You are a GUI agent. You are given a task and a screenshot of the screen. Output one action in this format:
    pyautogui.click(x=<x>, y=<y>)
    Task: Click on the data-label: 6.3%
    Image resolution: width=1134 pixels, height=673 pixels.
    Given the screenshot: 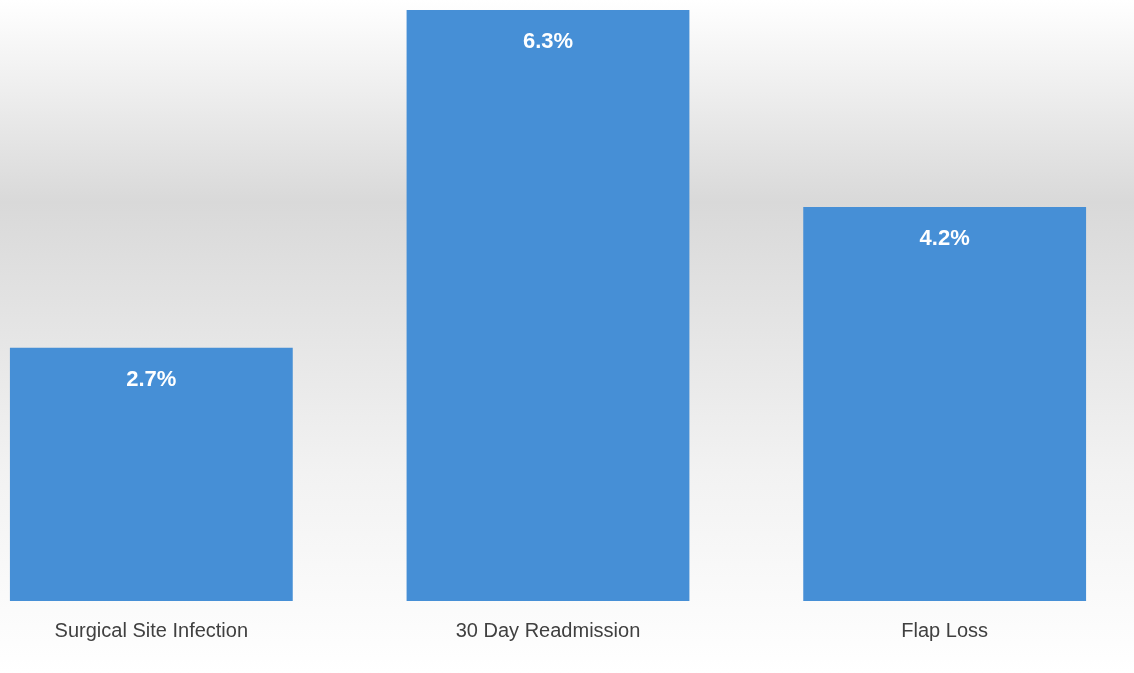 What is the action you would take?
    pyautogui.click(x=548, y=41)
    